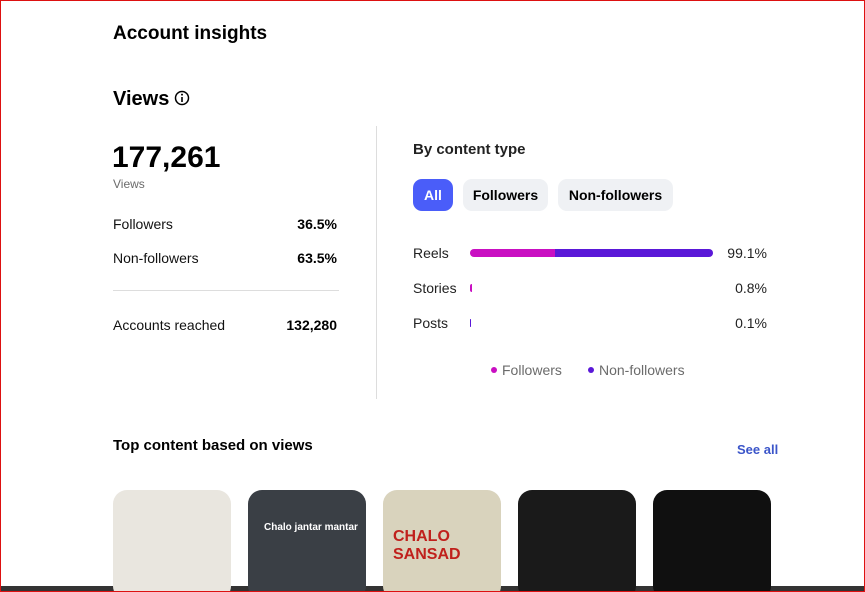 Image resolution: width=865 pixels, height=592 pixels. I want to click on thumbnail: CHALO SANSAD, so click(442, 540).